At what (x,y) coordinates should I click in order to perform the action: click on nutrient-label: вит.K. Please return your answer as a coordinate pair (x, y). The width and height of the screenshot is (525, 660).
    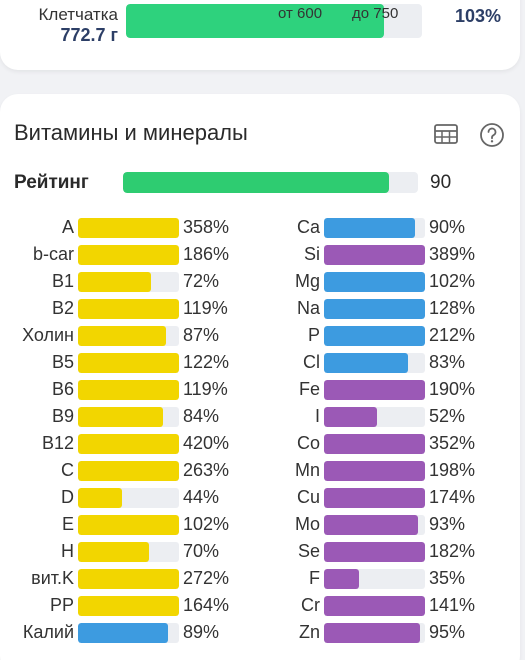
    Looking at the image, I should click on (52, 578).